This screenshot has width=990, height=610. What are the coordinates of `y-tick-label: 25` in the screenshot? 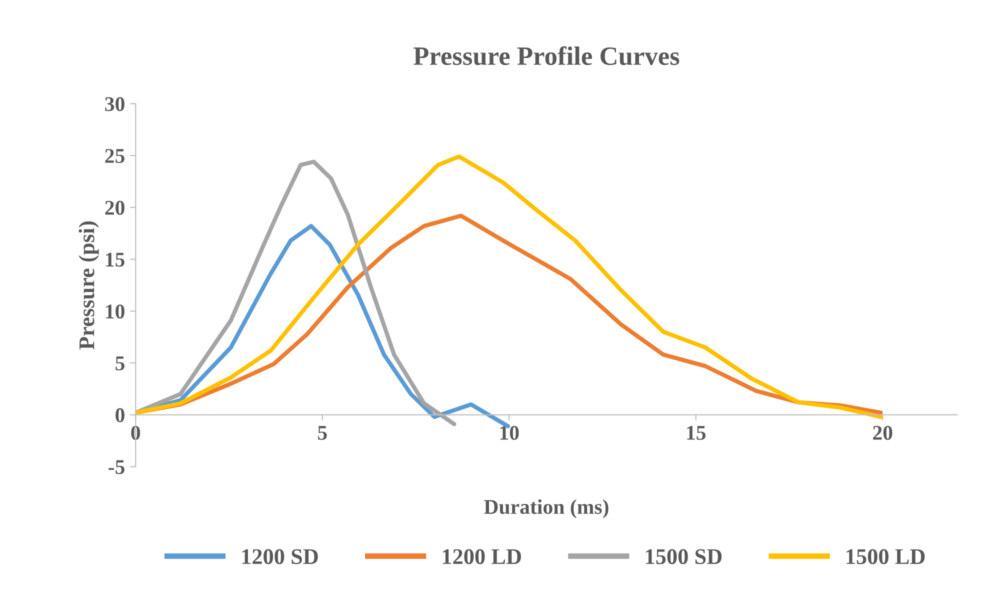 It's located at (114, 155).